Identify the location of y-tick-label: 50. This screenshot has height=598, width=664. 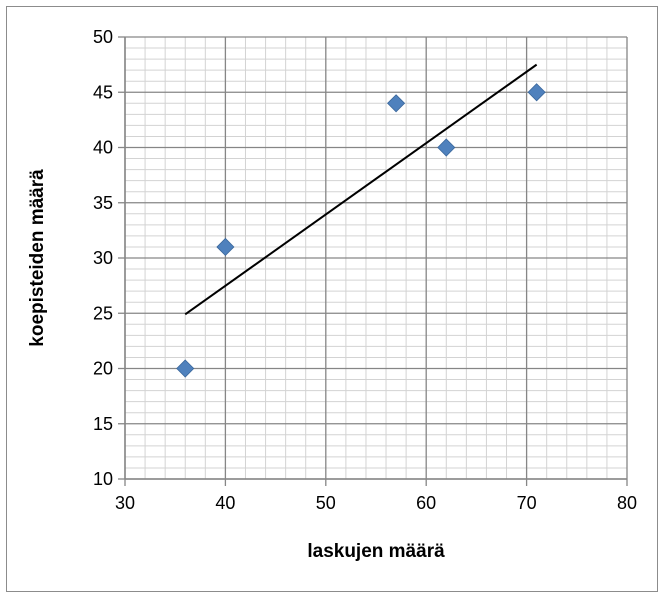
(103, 37).